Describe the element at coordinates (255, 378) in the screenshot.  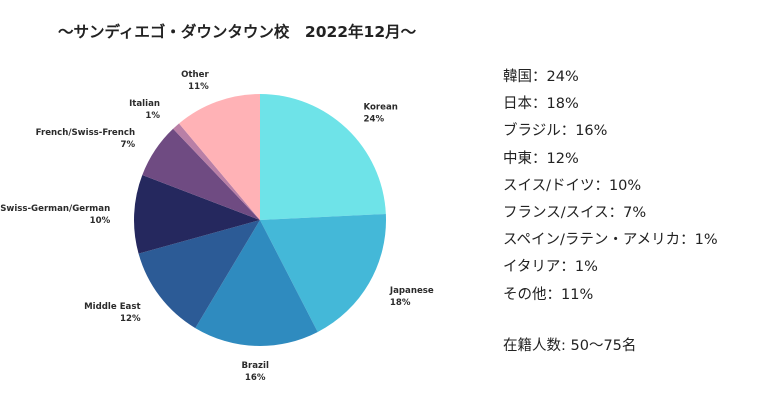
I see `slice-percent: 16%` at that location.